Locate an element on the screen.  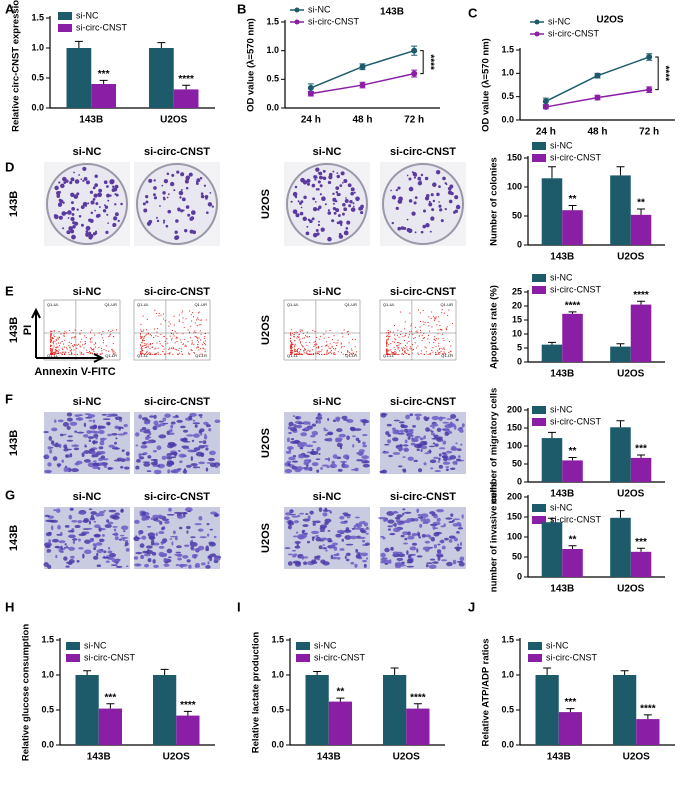
panel-letter: A is located at coordinates (10, 8).